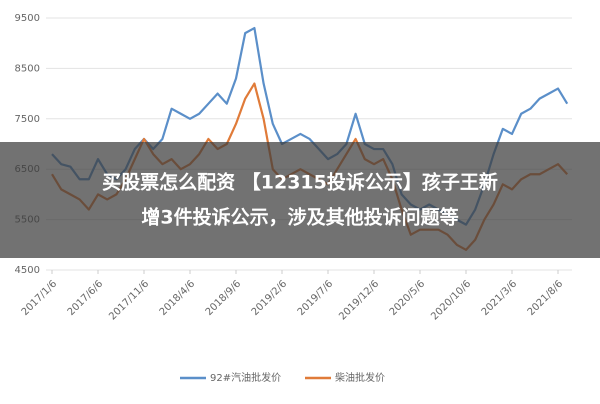  Describe the element at coordinates (245, 377) in the screenshot. I see `legend-label: 92#汽油批发价` at that location.